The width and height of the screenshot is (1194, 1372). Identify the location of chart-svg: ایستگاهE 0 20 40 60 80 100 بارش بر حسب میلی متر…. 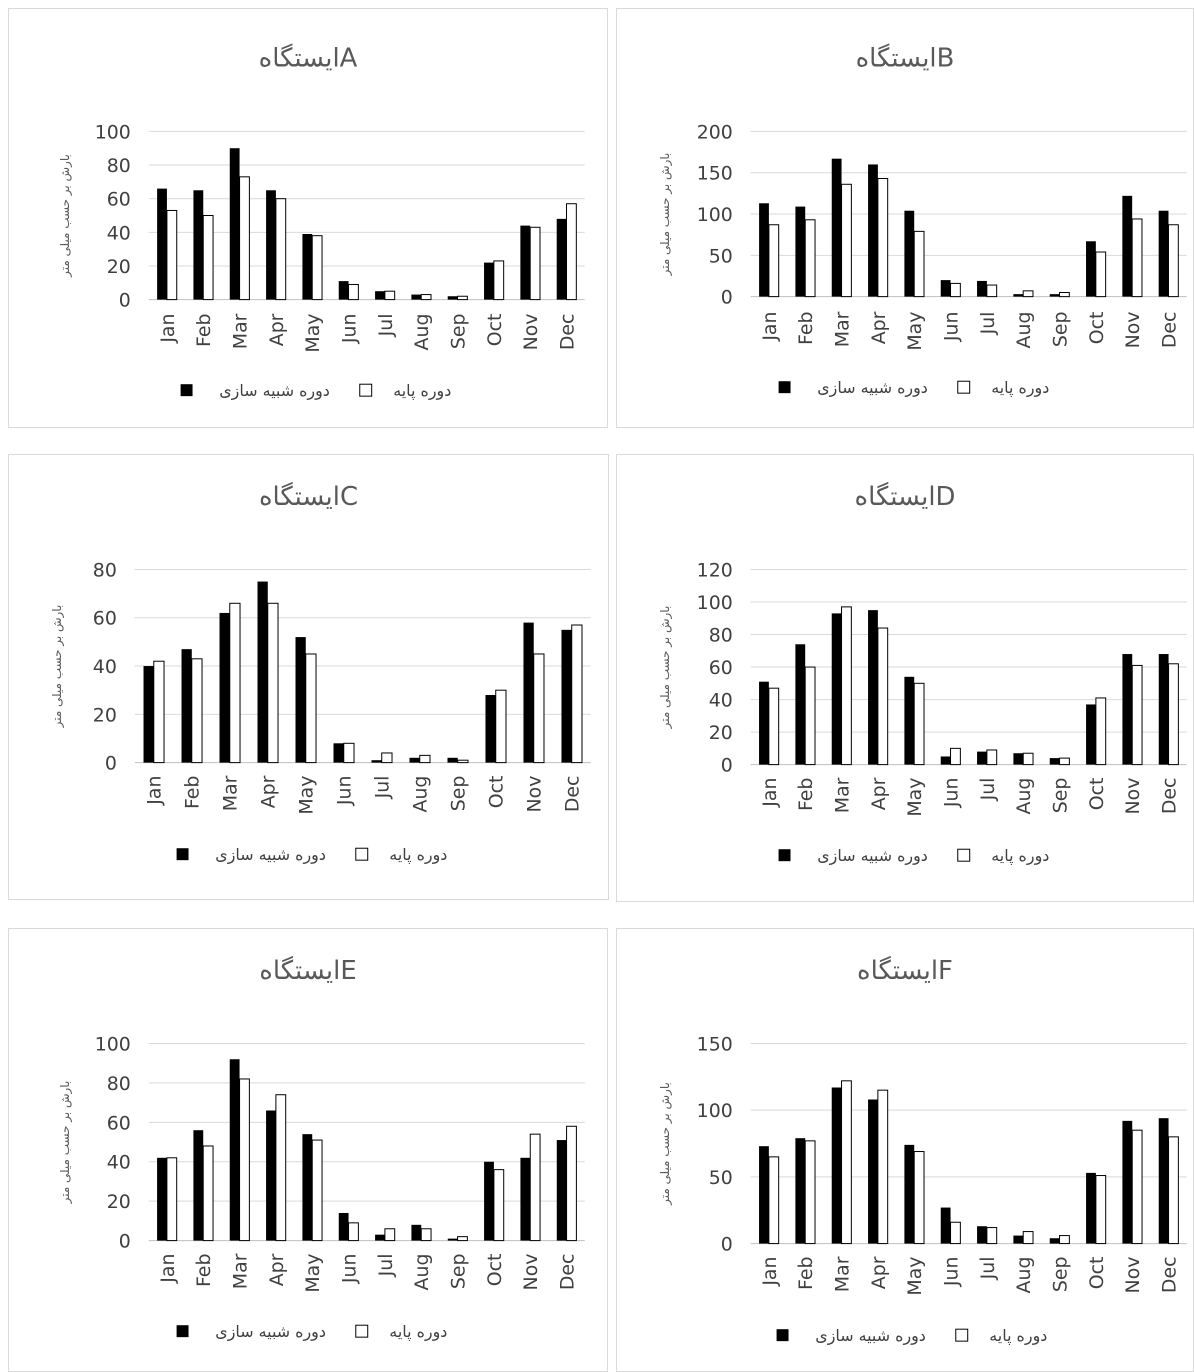
(321, 1148).